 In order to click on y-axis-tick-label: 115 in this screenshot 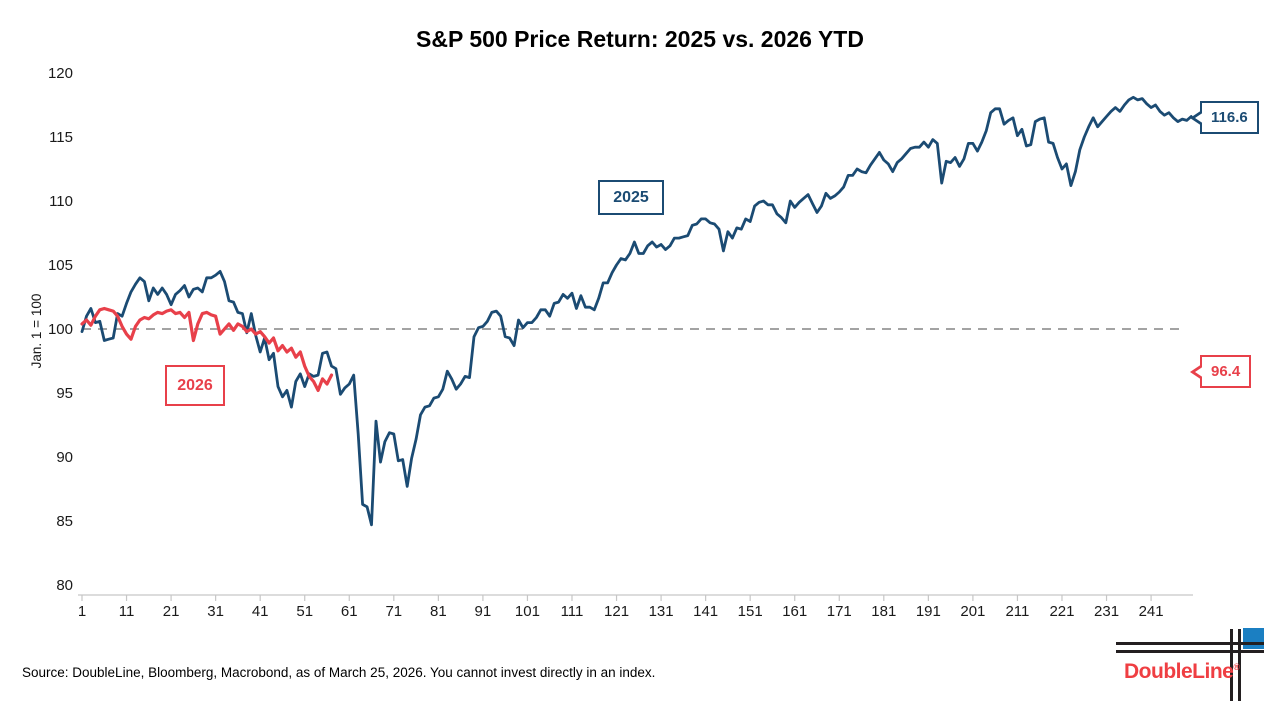, I will do `click(61, 137)`.